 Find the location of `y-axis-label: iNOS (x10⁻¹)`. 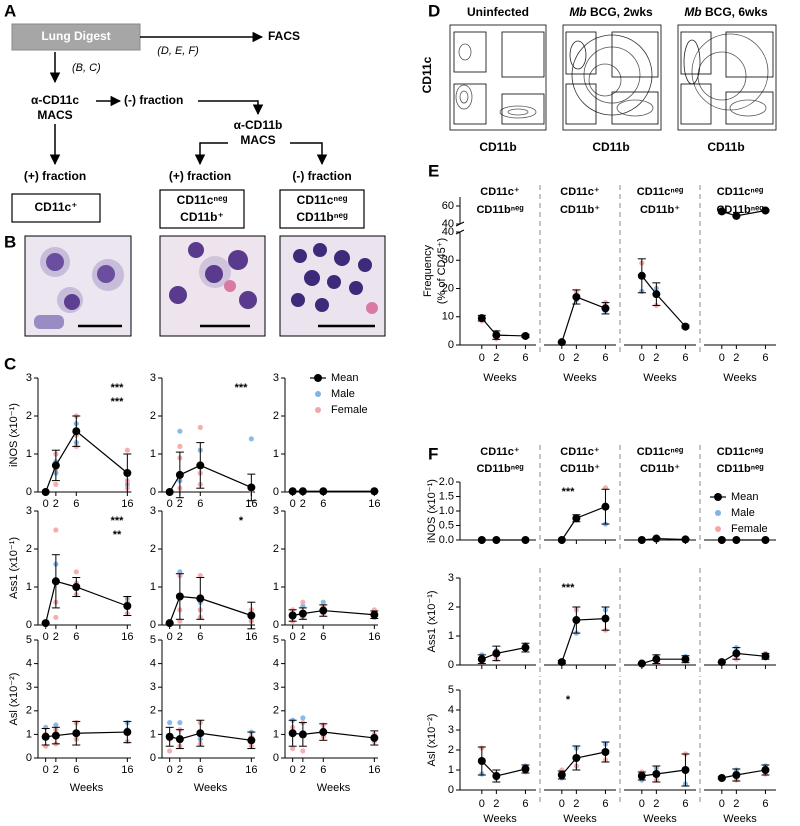

y-axis-label: iNOS (x10⁻¹) is located at coordinates (14, 435).